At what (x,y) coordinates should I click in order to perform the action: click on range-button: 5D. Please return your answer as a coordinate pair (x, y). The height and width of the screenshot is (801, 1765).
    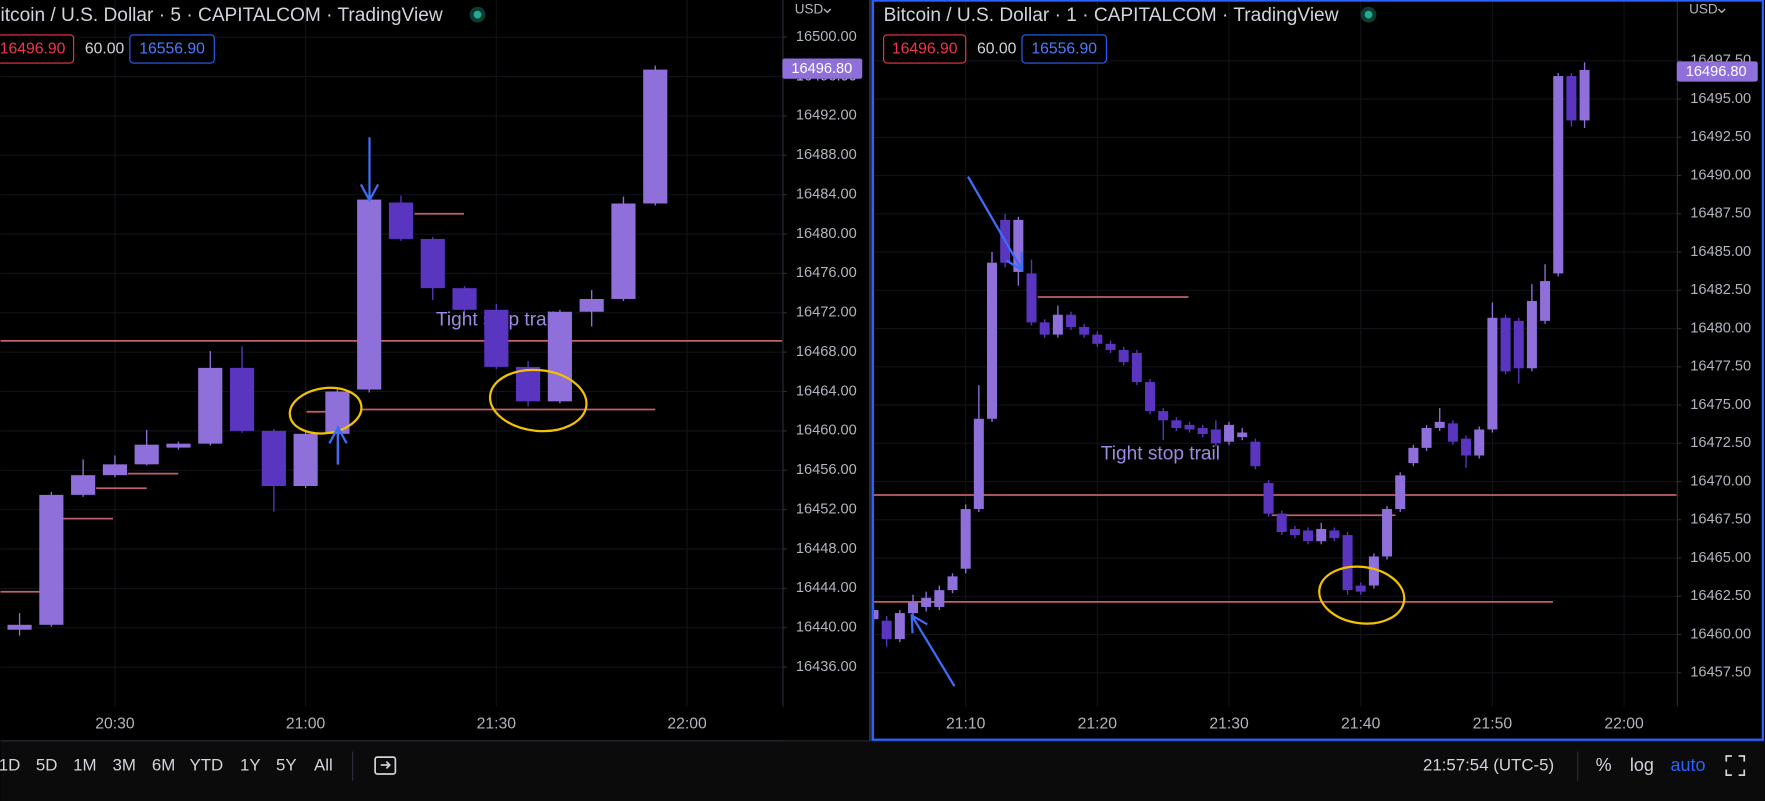
    Looking at the image, I should click on (47, 765).